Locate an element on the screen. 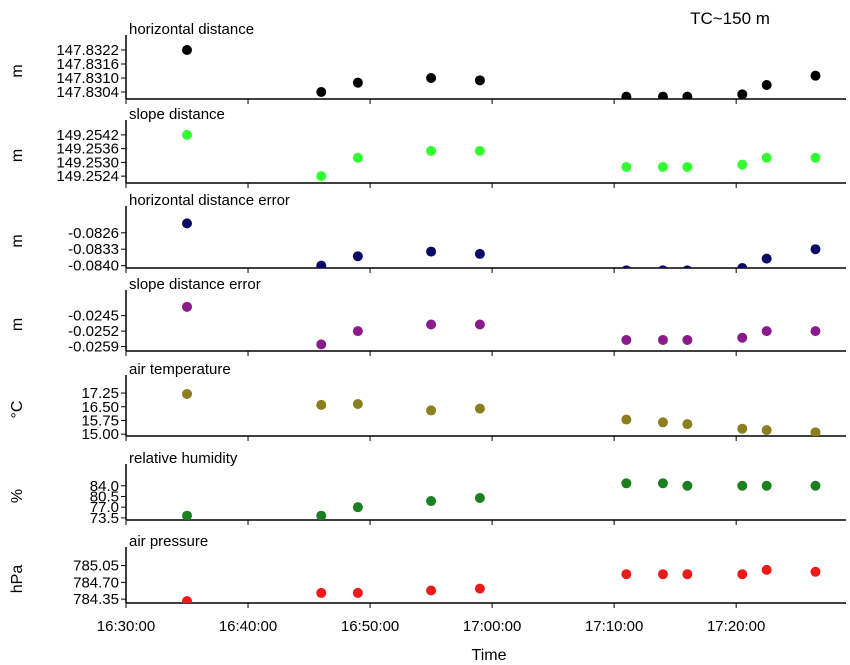 The height and width of the screenshot is (665, 850). panel-0-ytick-label: 147.8304 is located at coordinates (87, 92).